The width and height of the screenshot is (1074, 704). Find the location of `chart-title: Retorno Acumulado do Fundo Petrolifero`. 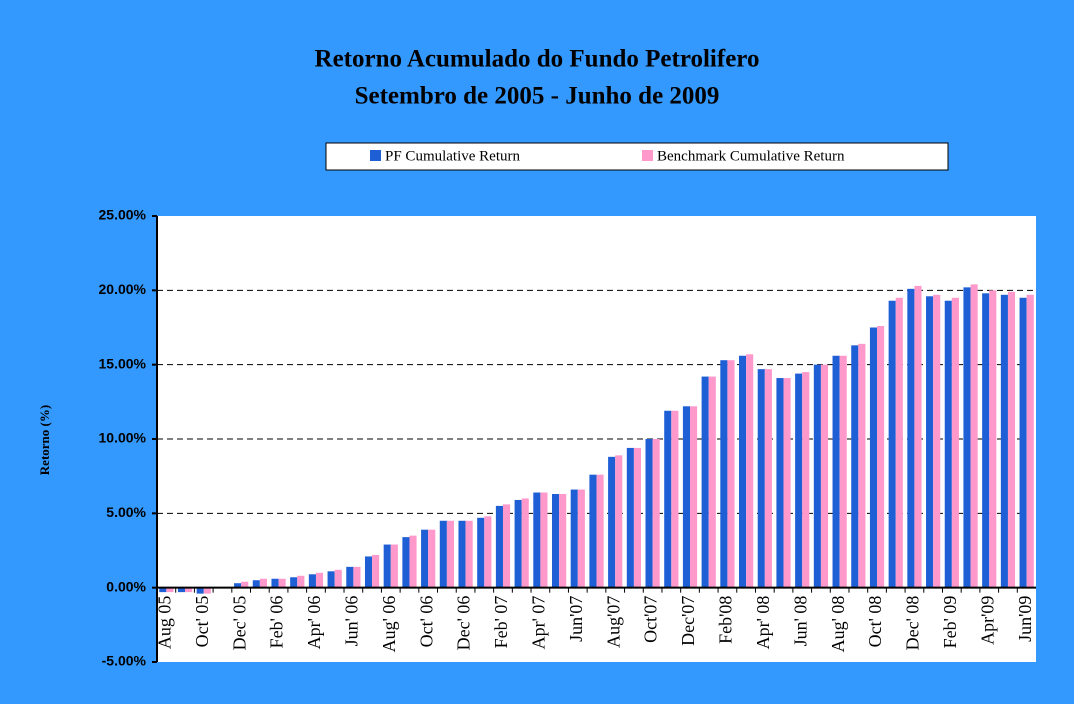

chart-title: Retorno Acumulado do Fundo Petrolifero is located at coordinates (537, 59).